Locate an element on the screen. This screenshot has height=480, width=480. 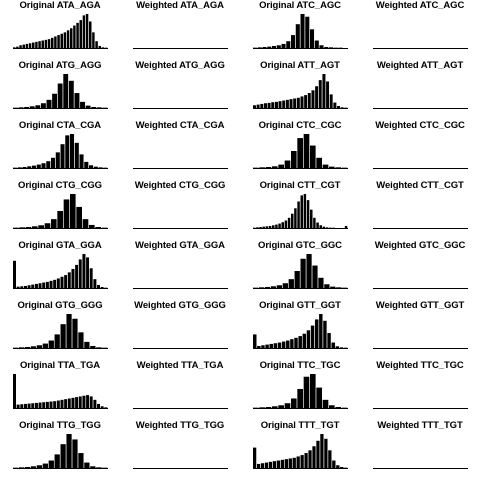
panel-title: Original TTG_TGG is located at coordinates (60, 425).